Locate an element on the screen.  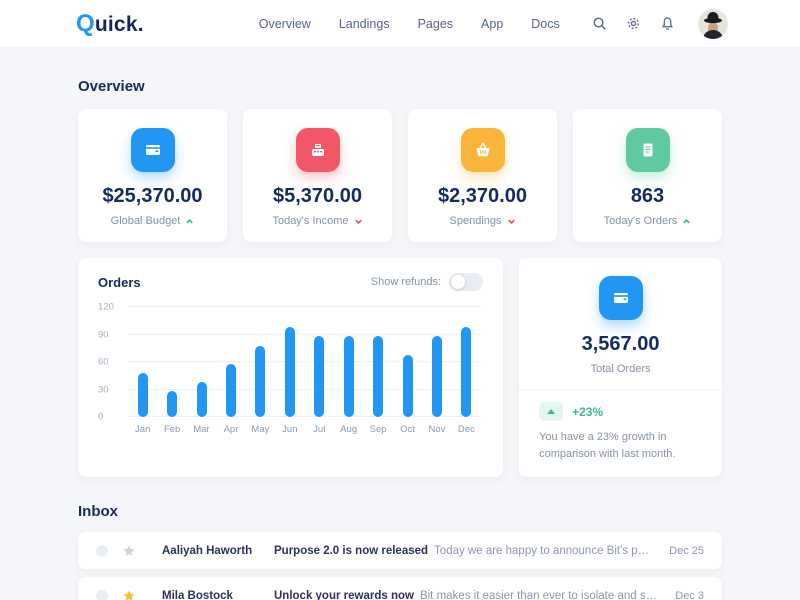
stat-label: Today's Income is located at coordinates (310, 221).